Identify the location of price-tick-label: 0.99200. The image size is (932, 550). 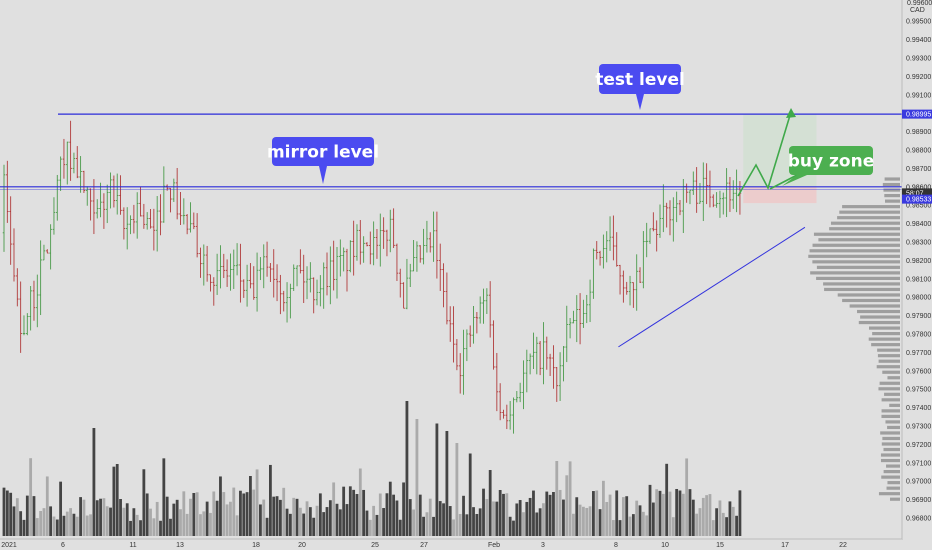
(918, 77).